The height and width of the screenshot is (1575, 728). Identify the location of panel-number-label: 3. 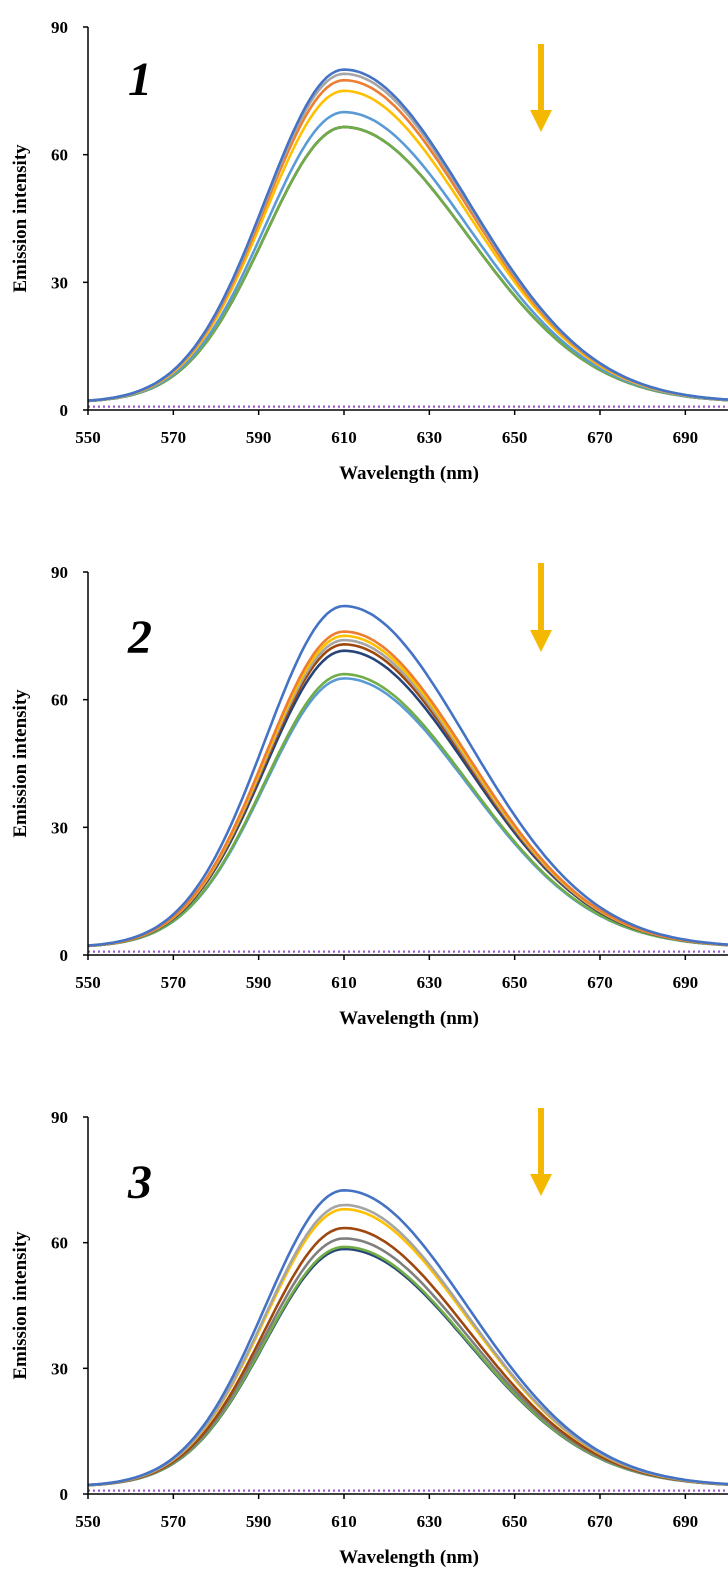
(139, 1182).